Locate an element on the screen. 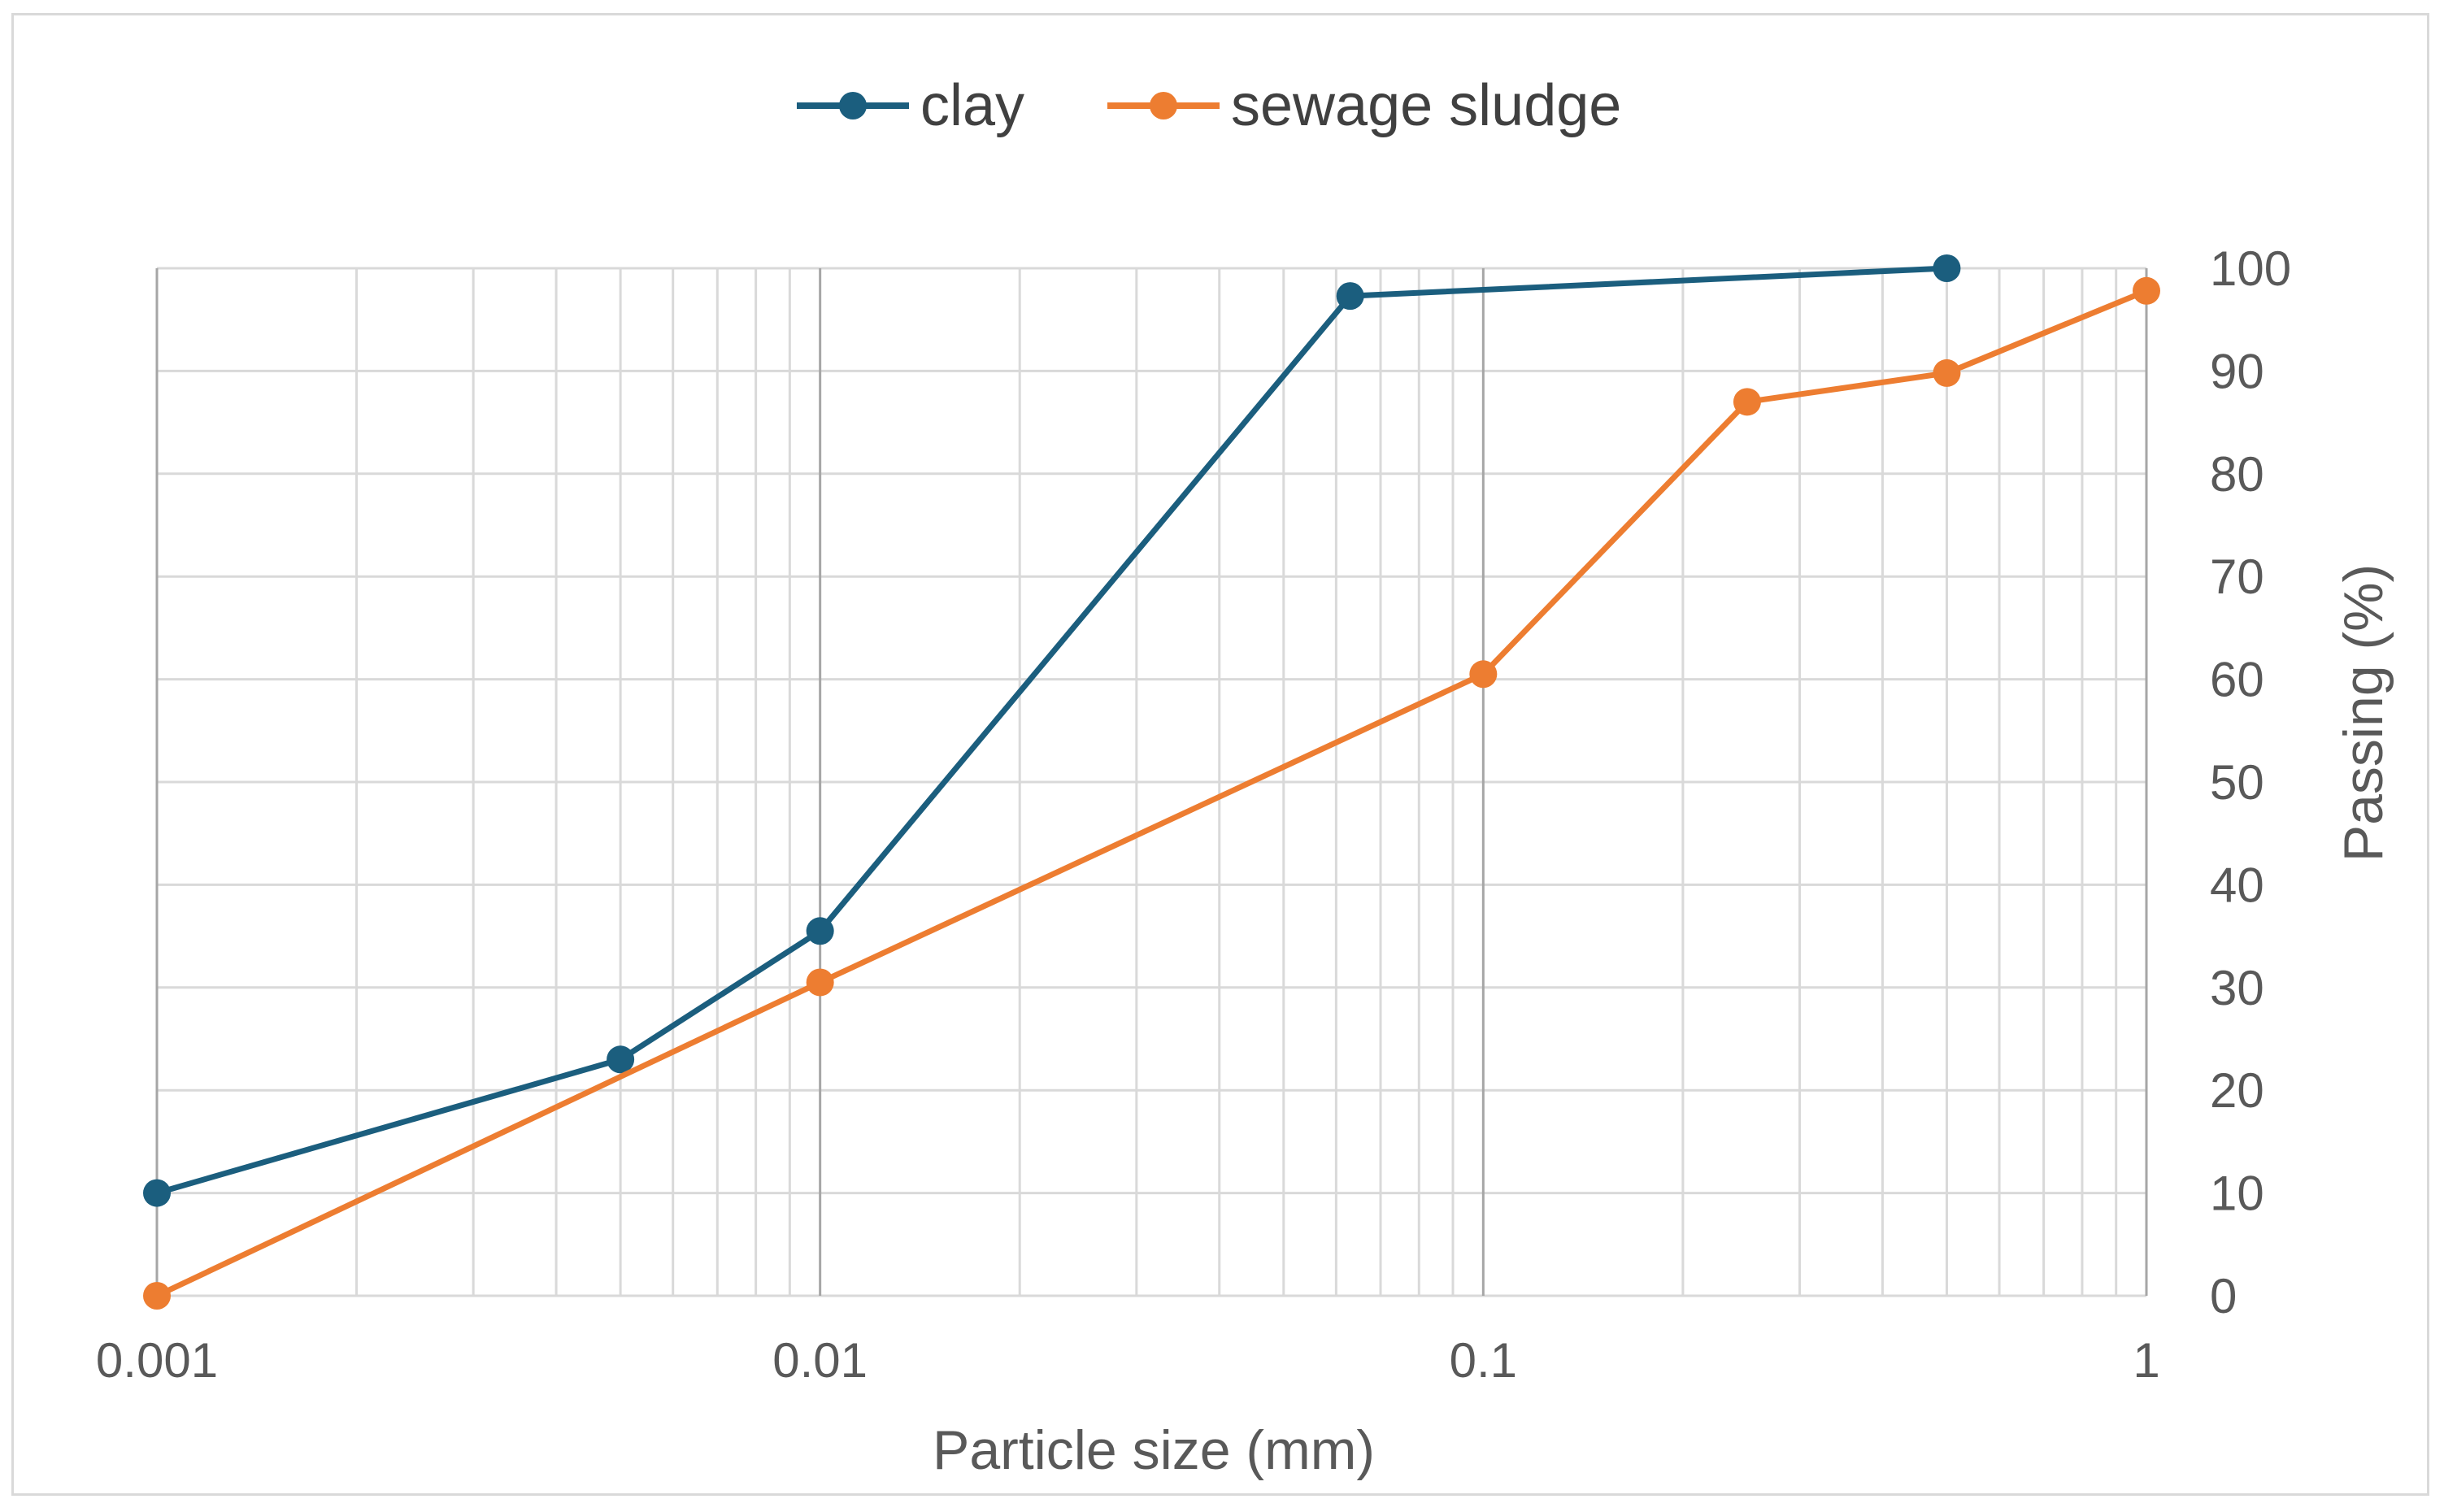  legend: clay sewage sludge is located at coordinates (1209, 106).